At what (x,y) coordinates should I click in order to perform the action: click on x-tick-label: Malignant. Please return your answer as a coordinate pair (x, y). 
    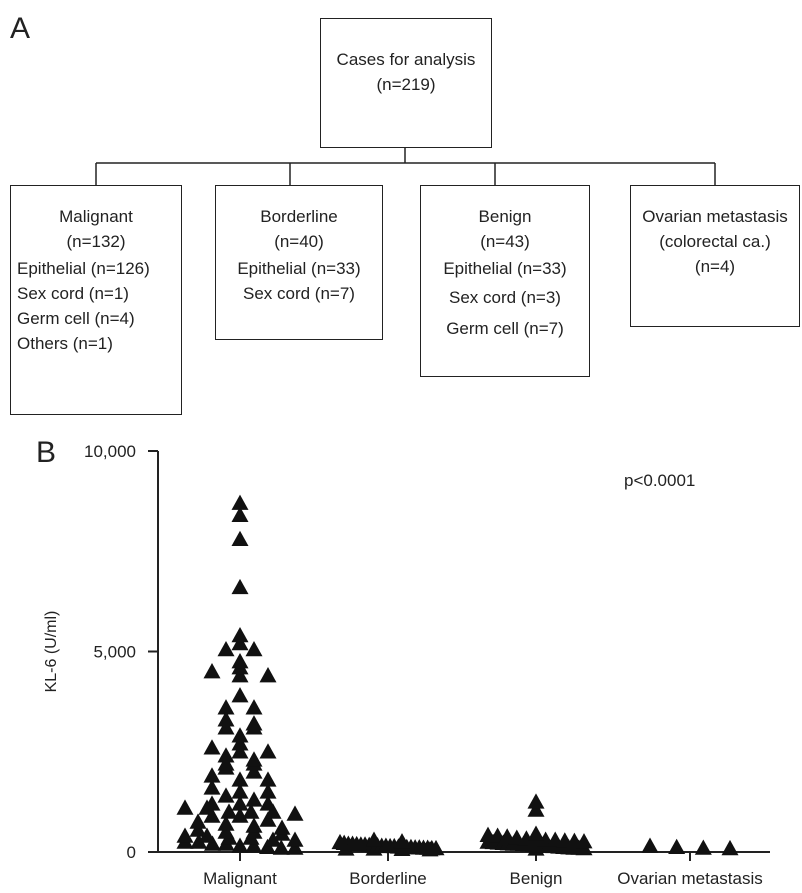
    Looking at the image, I should click on (240, 878).